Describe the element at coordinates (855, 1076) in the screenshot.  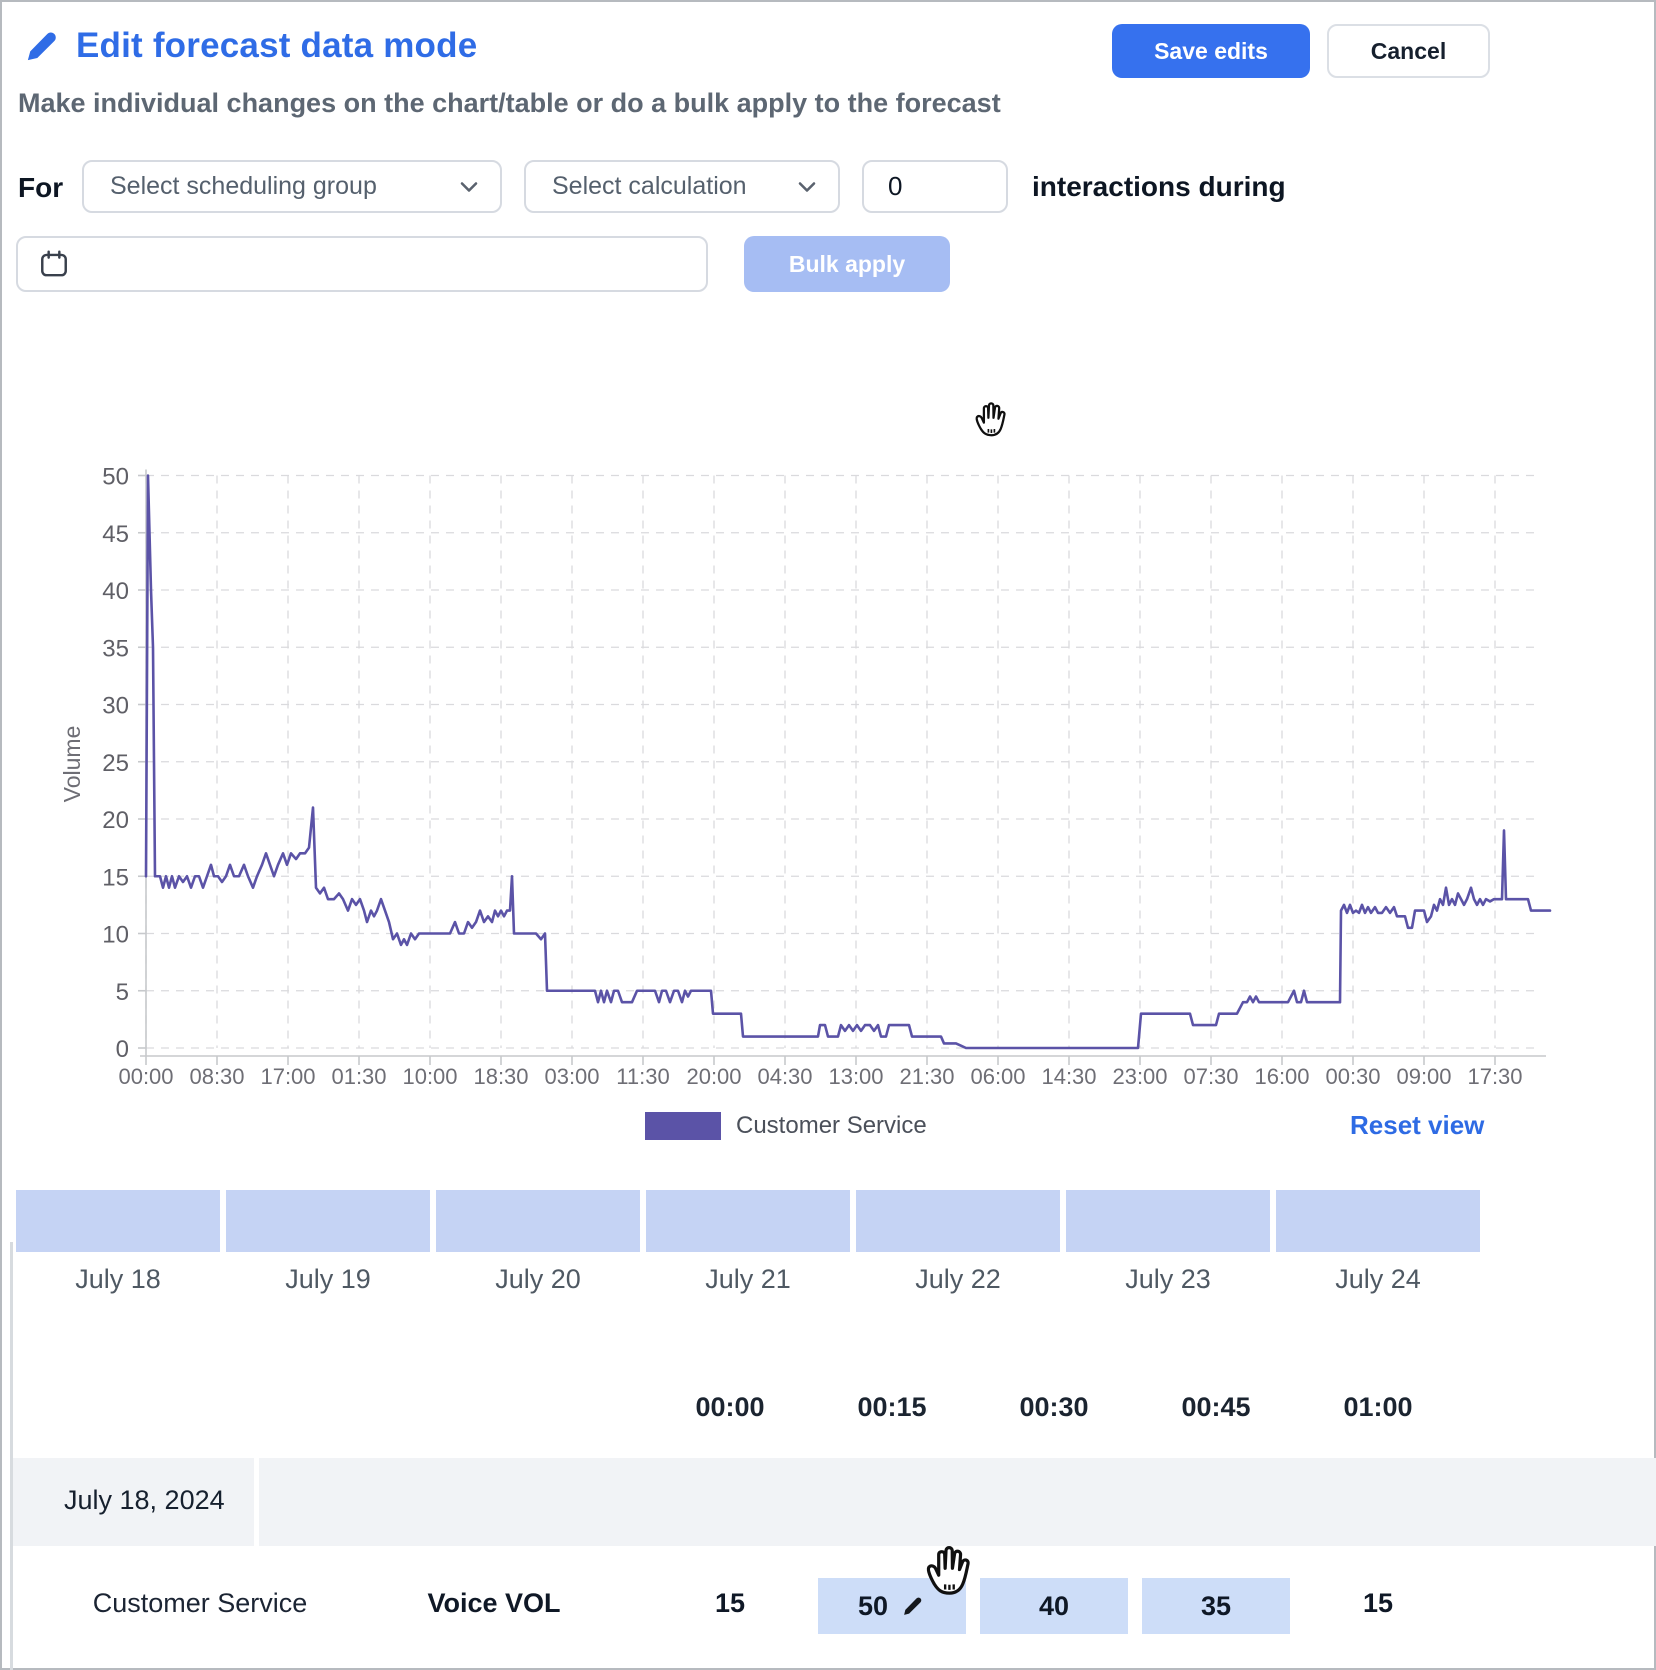
I see `x-axis-tick: 13:00` at that location.